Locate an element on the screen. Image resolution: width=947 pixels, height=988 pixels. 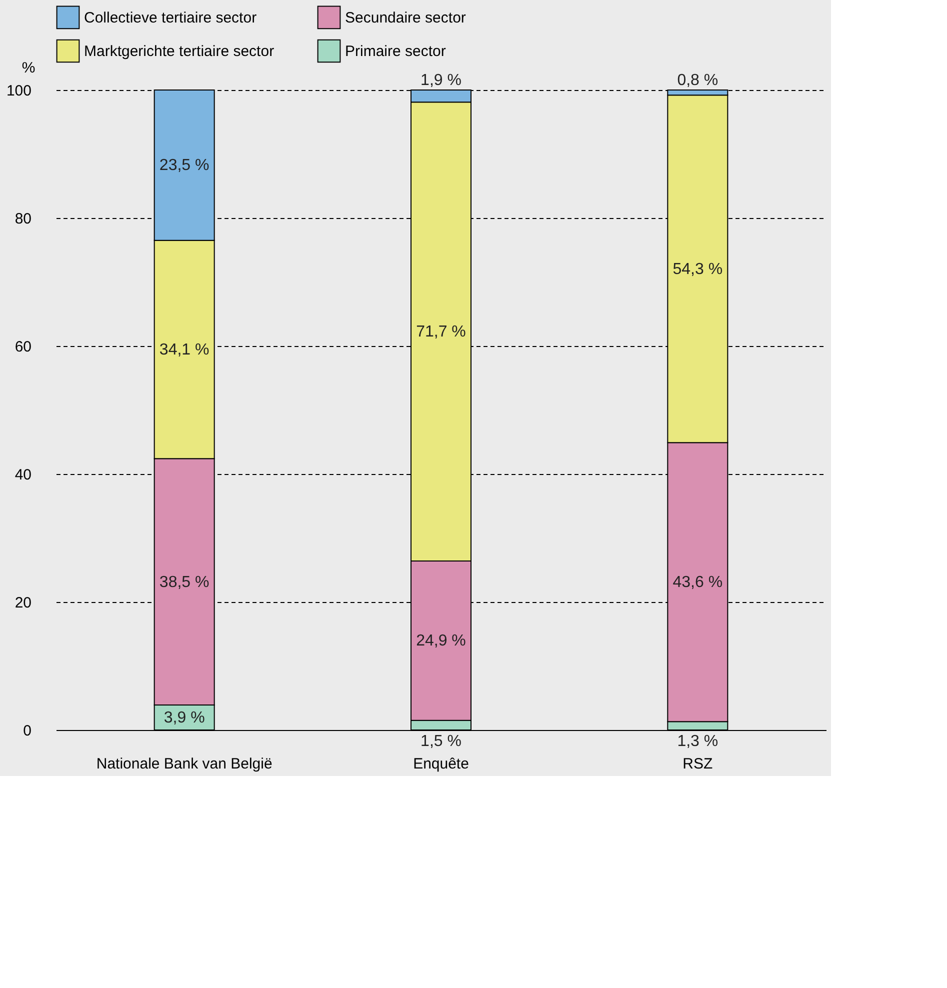
data-label: 0,8 % is located at coordinates (697, 80).